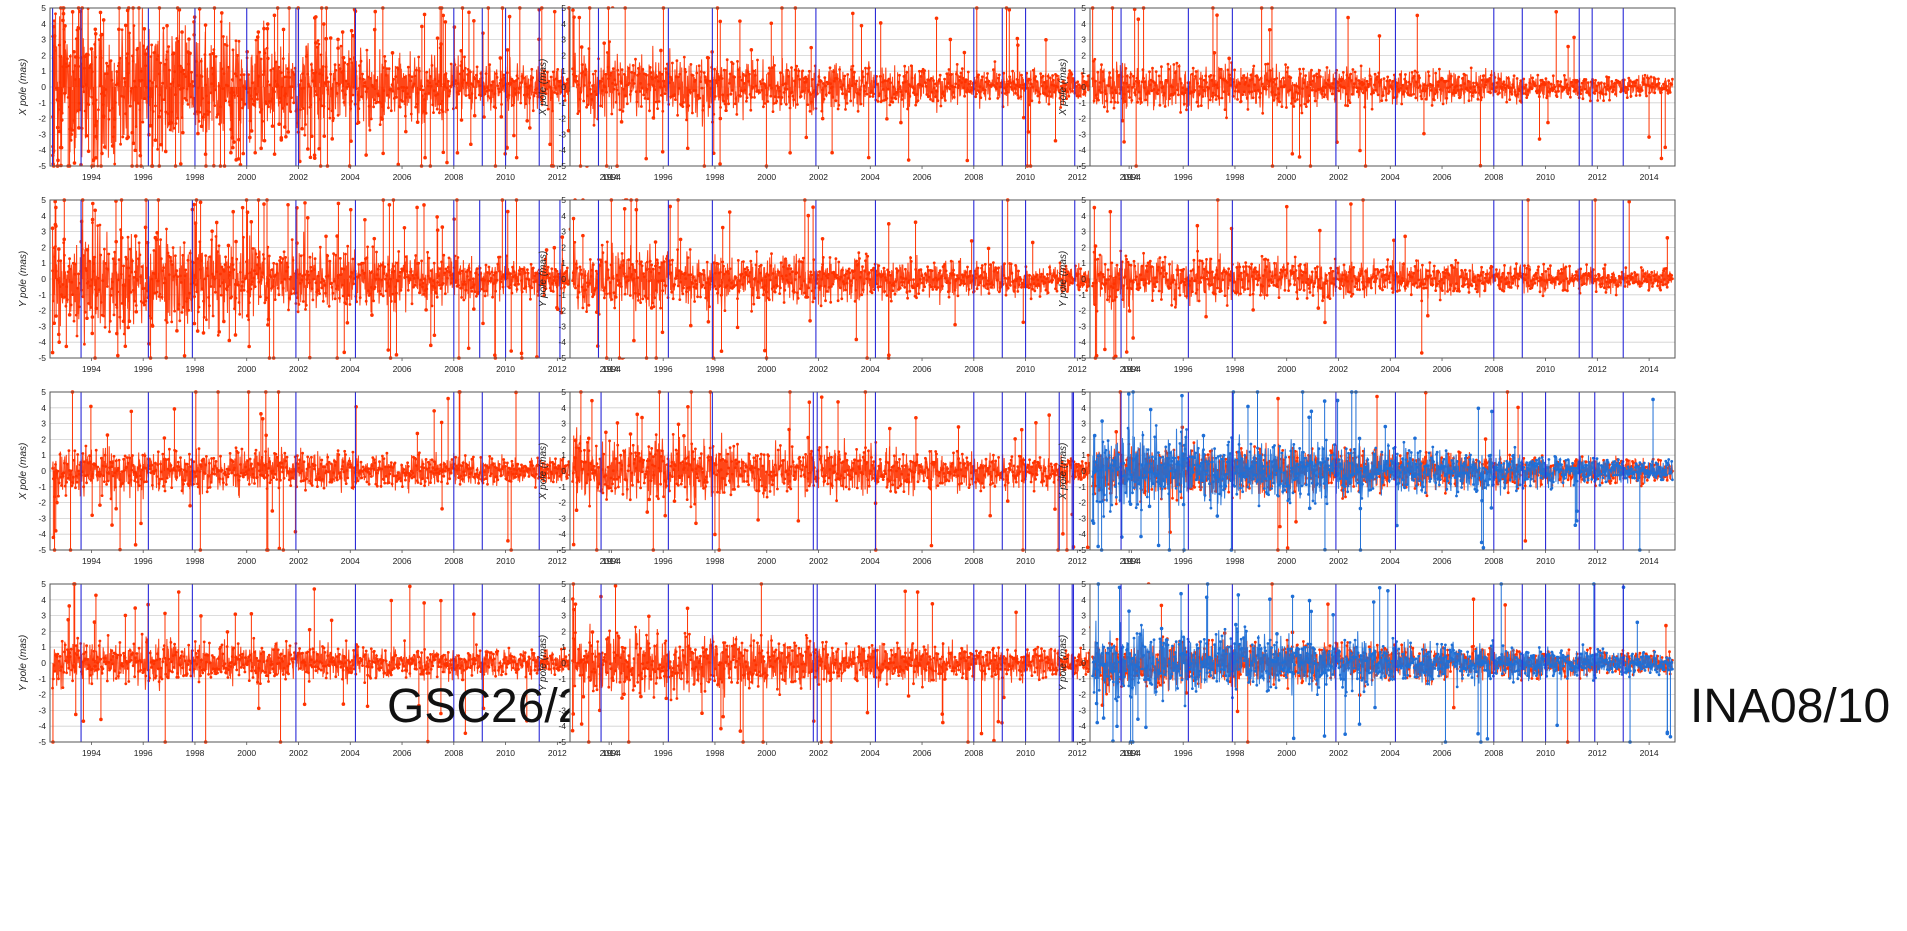 Image resolution: width=1907 pixels, height=931 pixels. What do you see at coordinates (609, 369) in the screenshot?
I see `x-tick-label: 2014` at bounding box center [609, 369].